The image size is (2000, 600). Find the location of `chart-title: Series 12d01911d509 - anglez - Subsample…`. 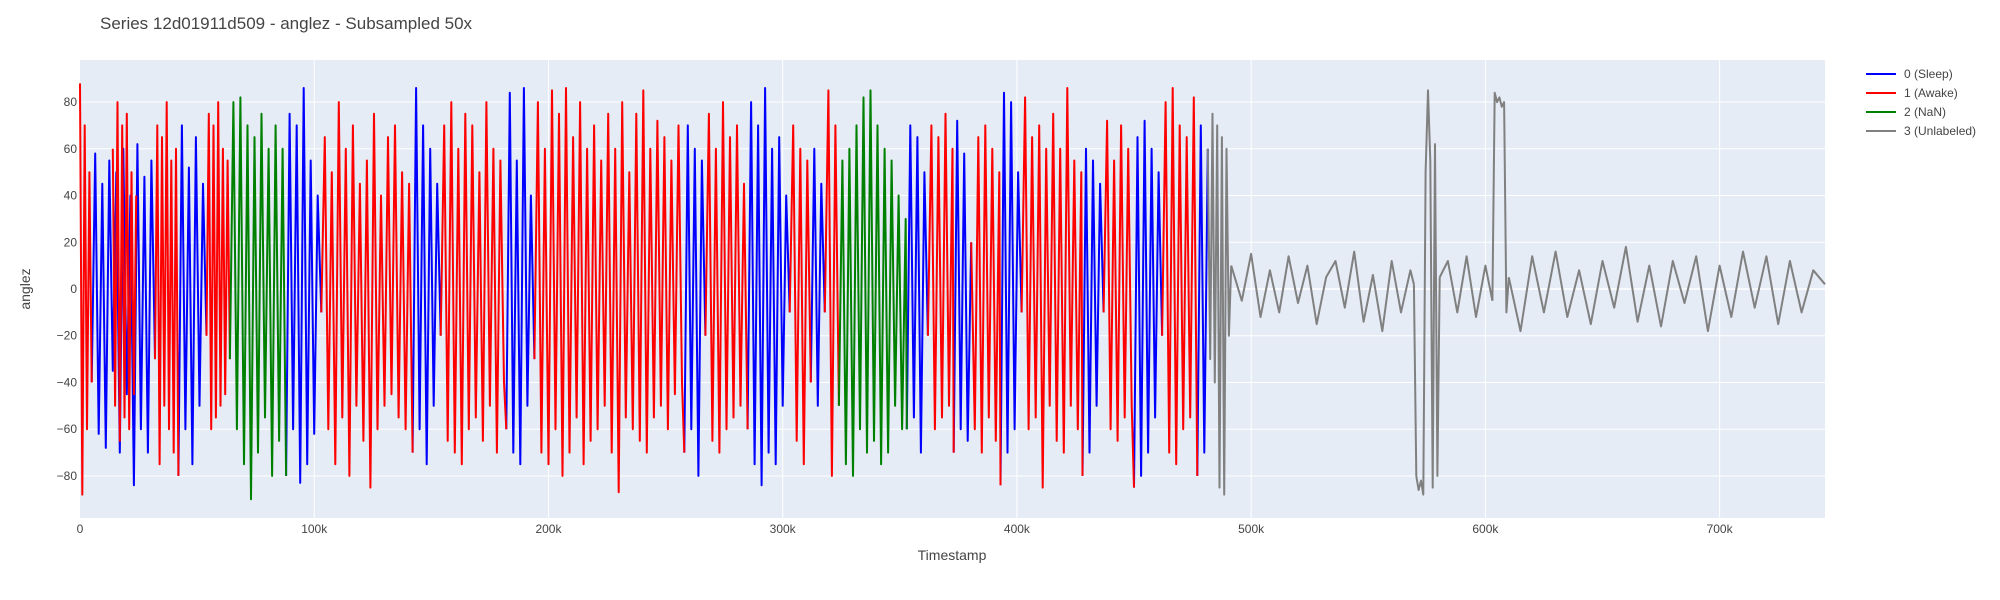

chart-title: Series 12d01911d509 - anglez - Subsample… is located at coordinates (286, 23).